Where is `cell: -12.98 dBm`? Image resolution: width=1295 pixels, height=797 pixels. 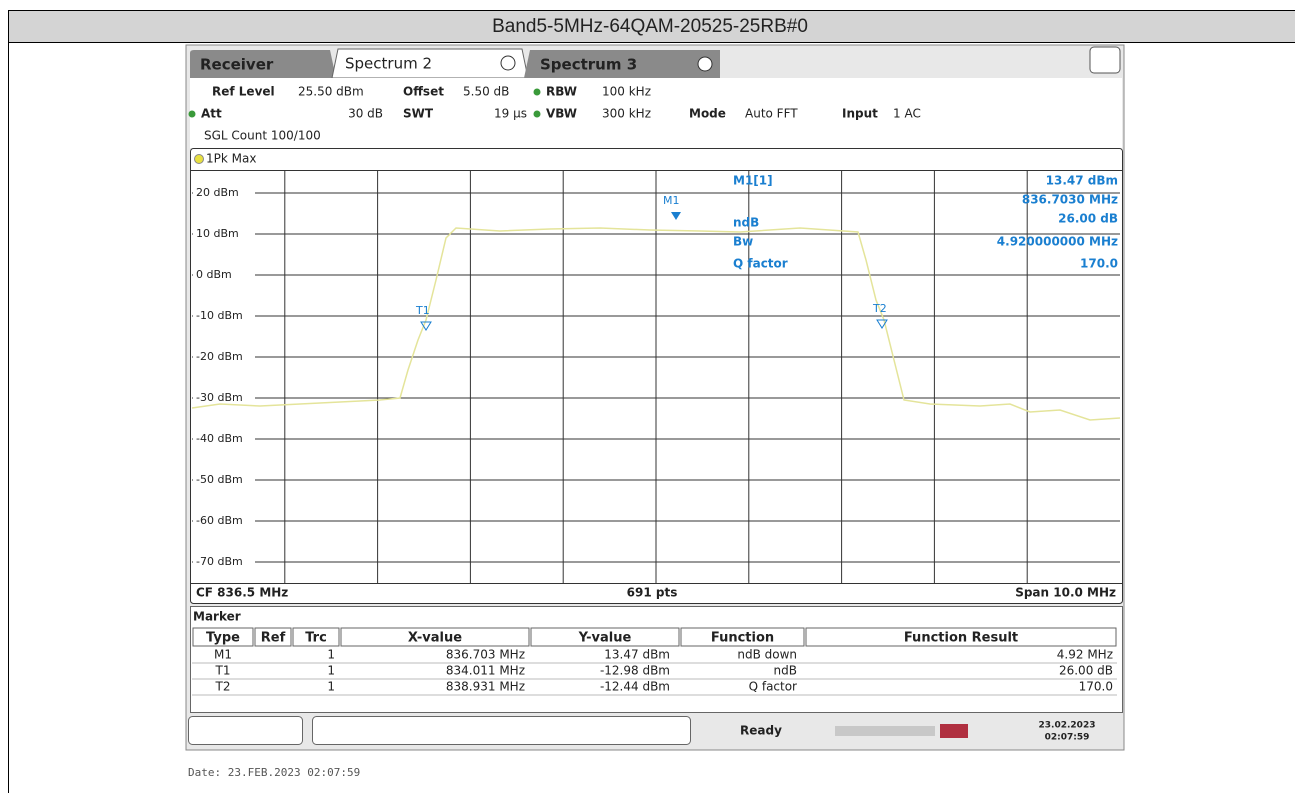 cell: -12.98 dBm is located at coordinates (635, 671).